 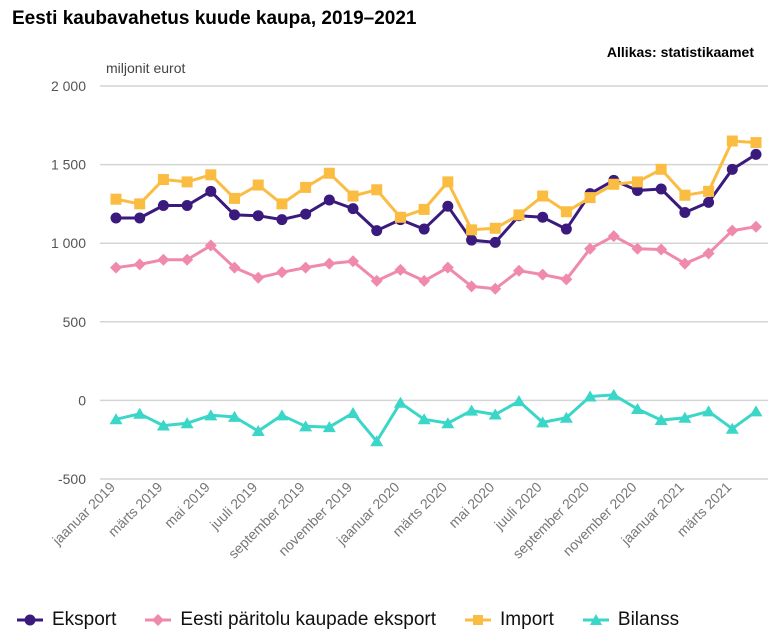 I want to click on legend-item-eesti-paritolu: Eesti päritolu kaupade eksport, so click(x=290, y=620).